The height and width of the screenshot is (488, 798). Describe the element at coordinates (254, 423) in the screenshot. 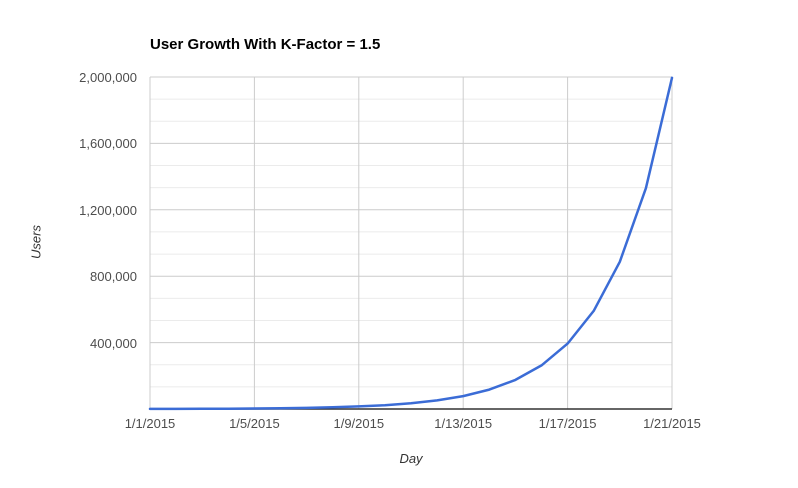

I see `x-tick-label: 1/5/2015` at that location.